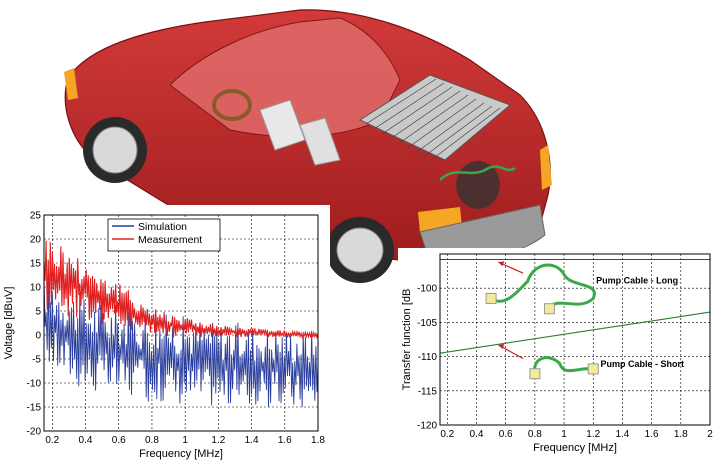 Image resolution: width=721 pixels, height=471 pixels. Describe the element at coordinates (38, 312) in the screenshot. I see `y-tick-label: 5` at that location.